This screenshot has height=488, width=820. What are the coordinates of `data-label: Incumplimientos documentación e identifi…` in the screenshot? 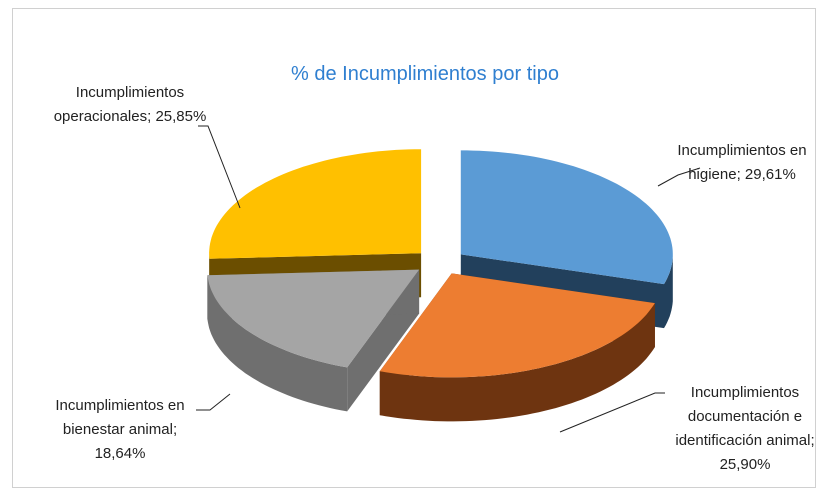 It's located at (742, 429).